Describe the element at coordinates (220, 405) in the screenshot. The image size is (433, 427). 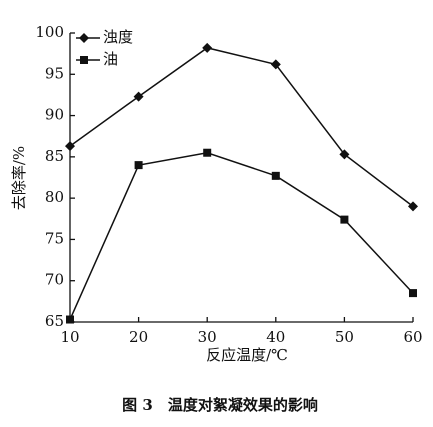
I see `caption: 图 3 温度对絮凝效果的影响` at that location.